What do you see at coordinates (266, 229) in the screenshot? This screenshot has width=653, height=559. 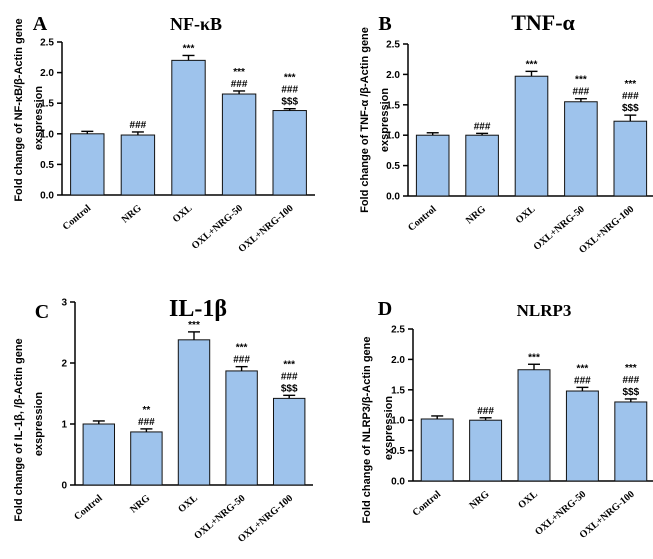 I see `panel-a-category-label: OXL+NRG-100` at bounding box center [266, 229].